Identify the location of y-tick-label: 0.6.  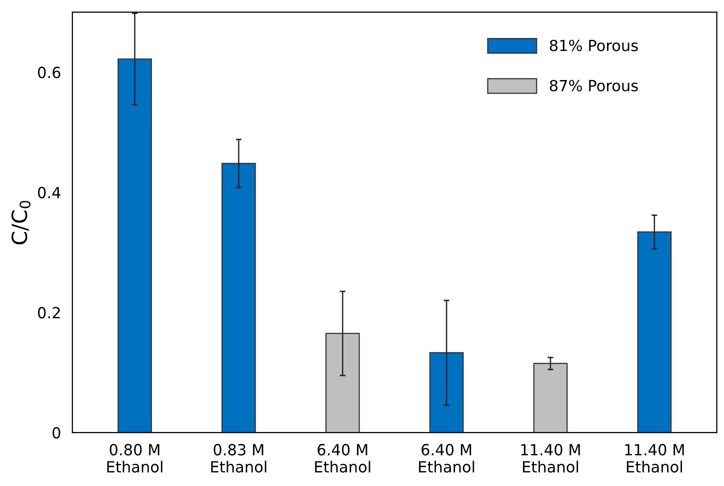
(49, 72).